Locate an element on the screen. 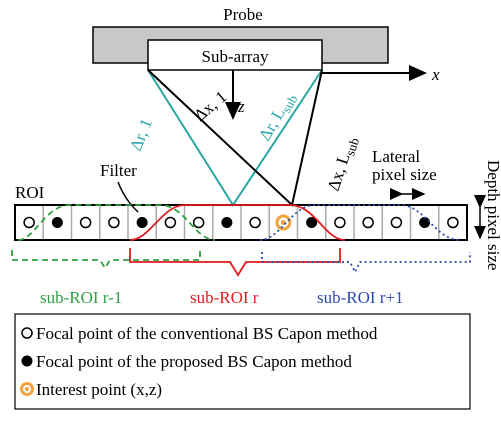  beam-label: Δx, Lsub is located at coordinates (343, 164).